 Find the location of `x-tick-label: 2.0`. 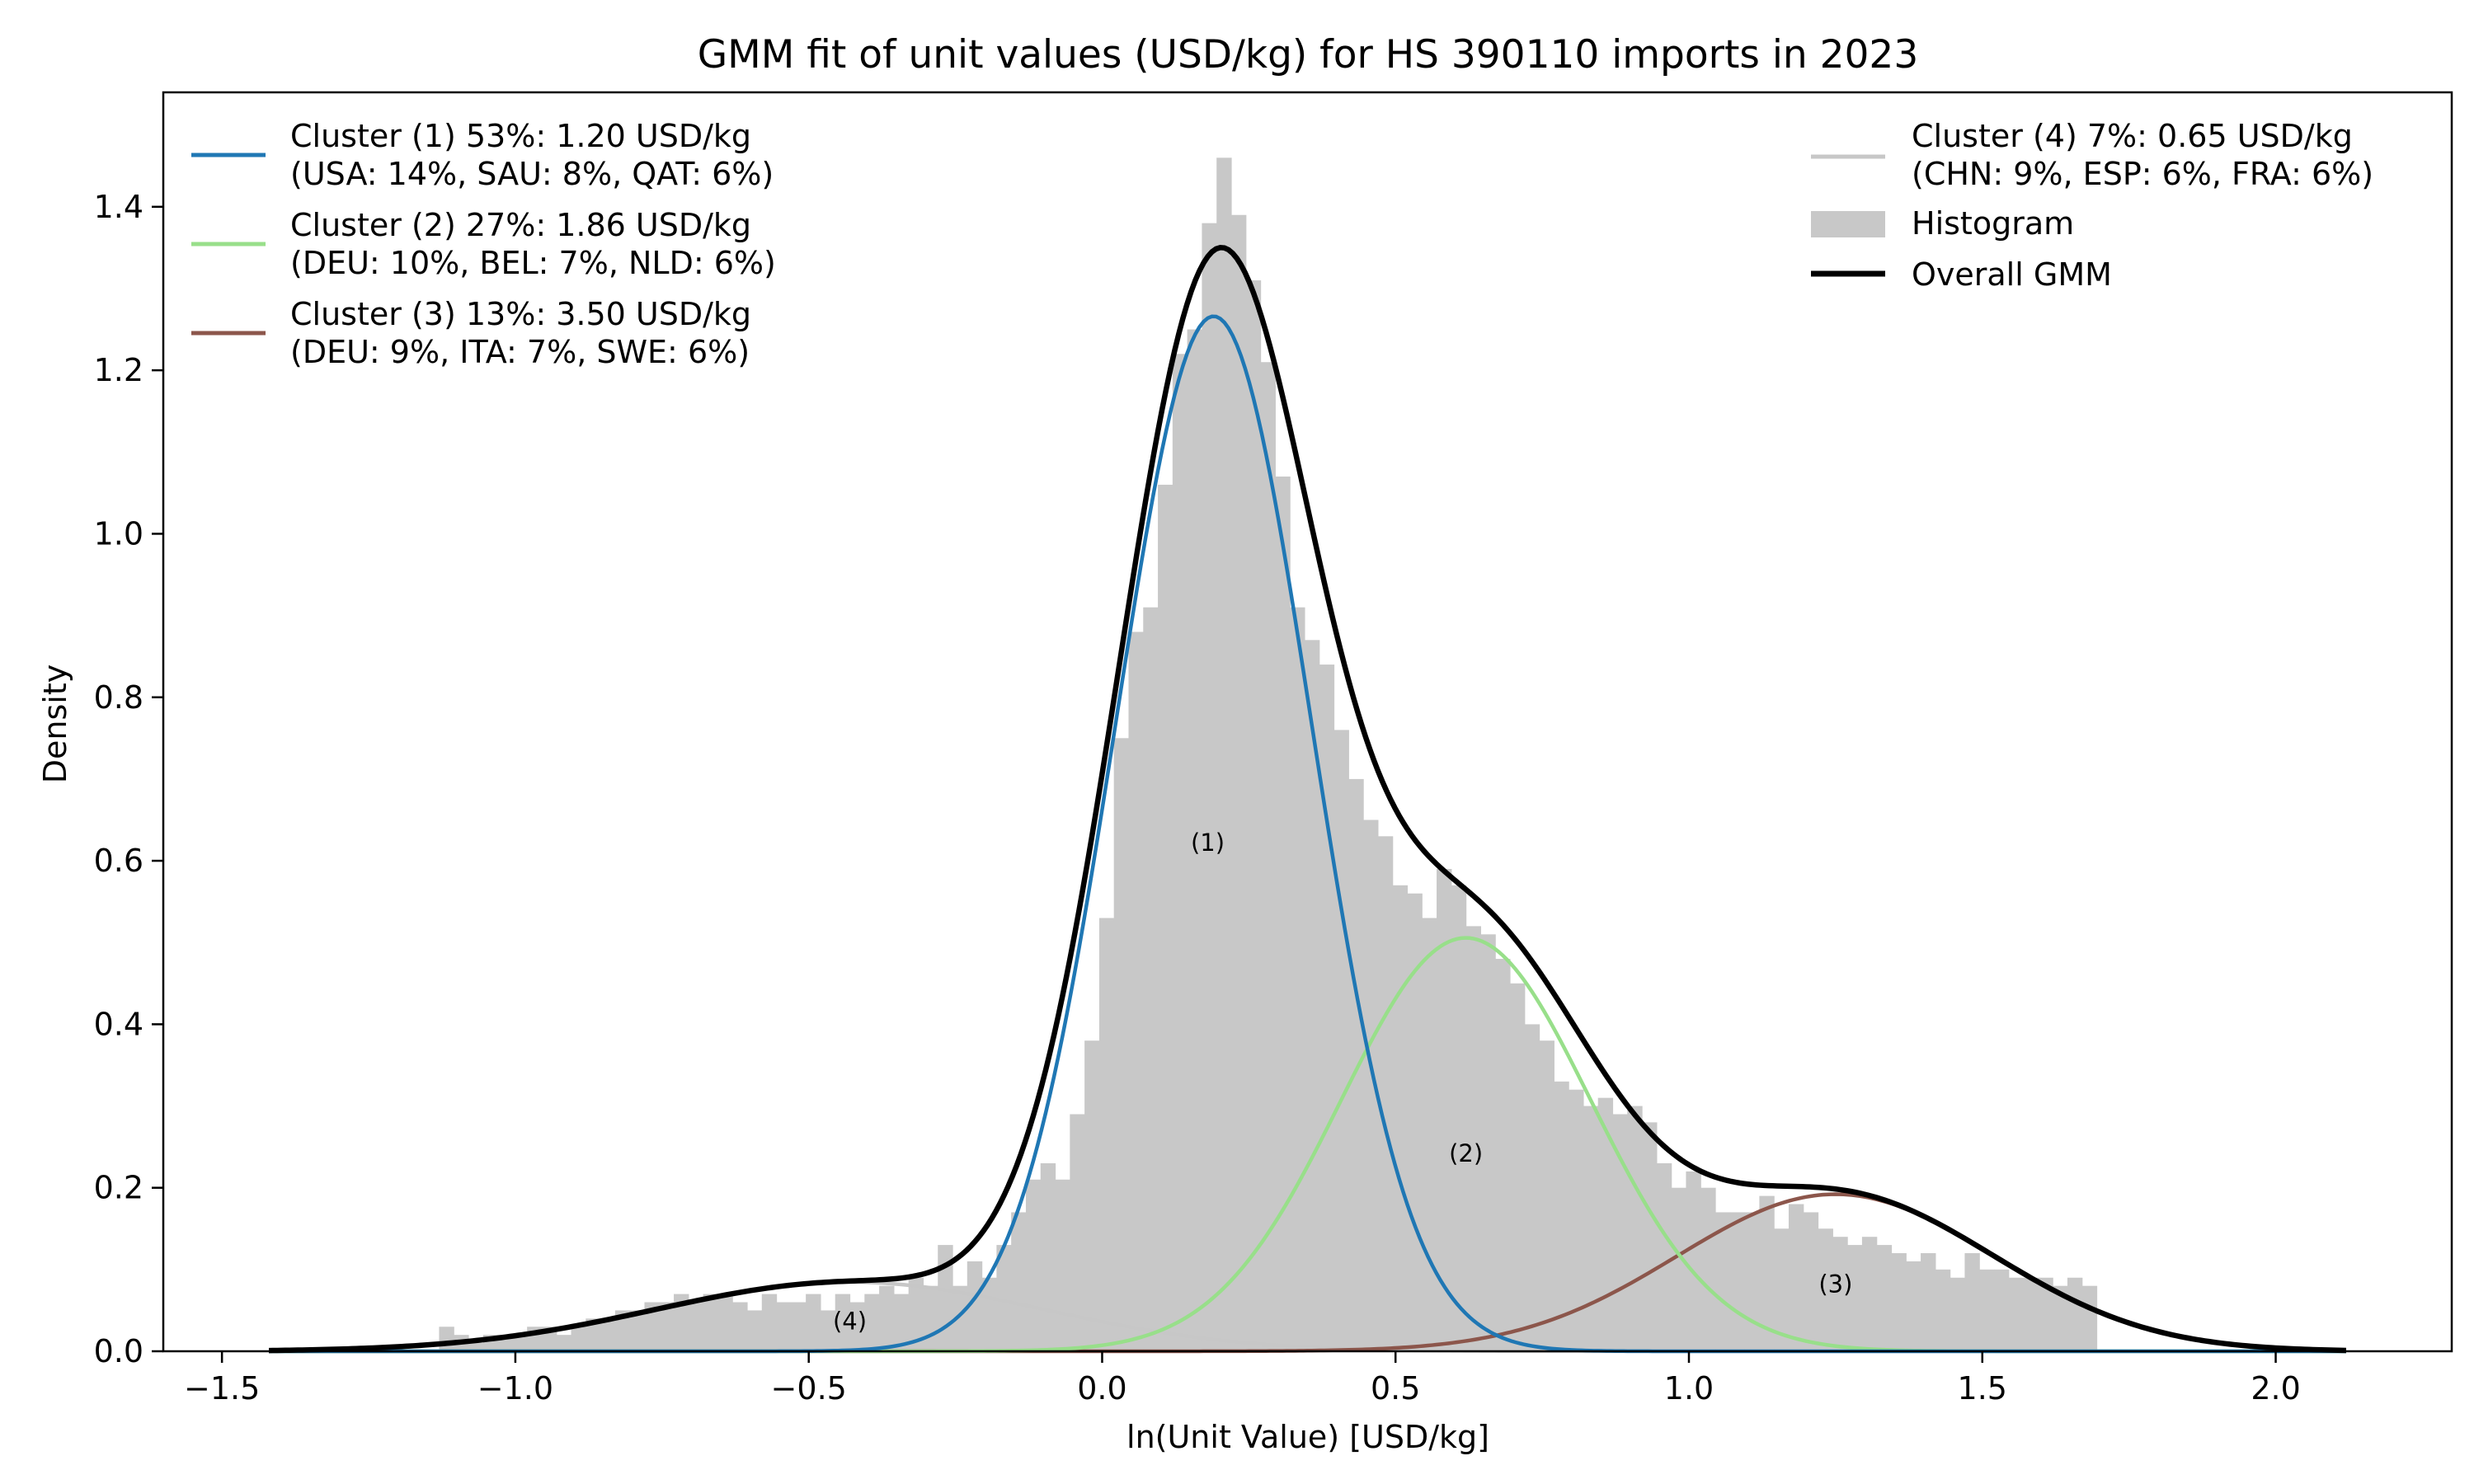

x-tick-label: 2.0 is located at coordinates (2275, 1388).